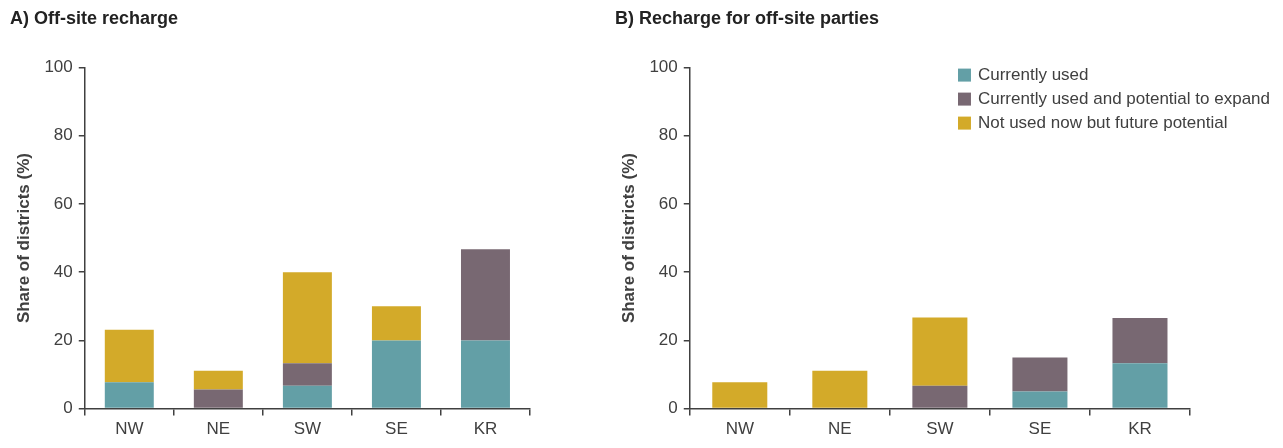 The image size is (1283, 448). I want to click on chart-title: A) Off-site recharge, so click(94, 17).